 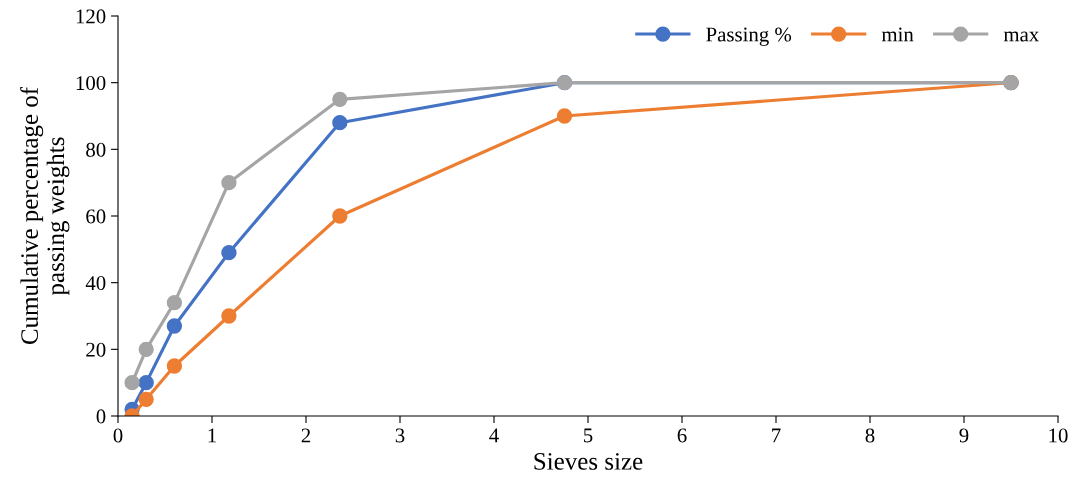 What do you see at coordinates (897, 34) in the screenshot?
I see `legend-label: min` at bounding box center [897, 34].